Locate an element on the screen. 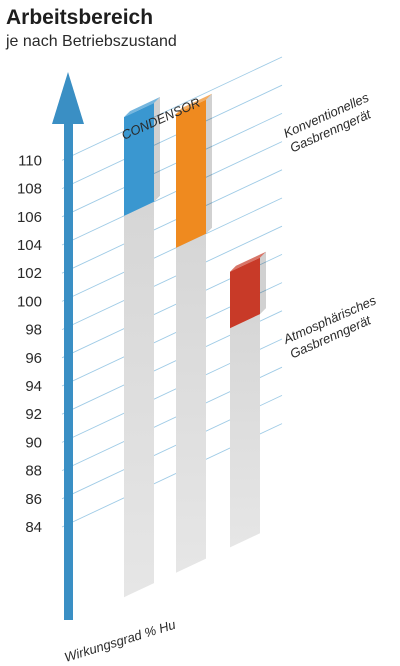 The width and height of the screenshot is (400, 666). y-tick-label: 100 is located at coordinates (29, 301).